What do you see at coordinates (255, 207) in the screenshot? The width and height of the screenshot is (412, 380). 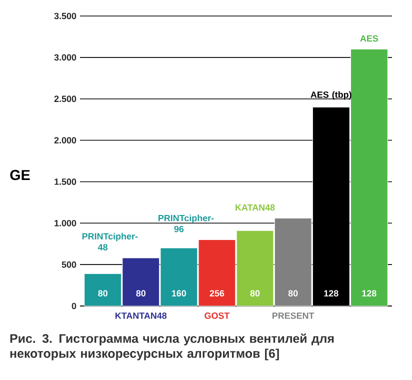 I see `x-tick-label: KATAN48` at bounding box center [255, 207].